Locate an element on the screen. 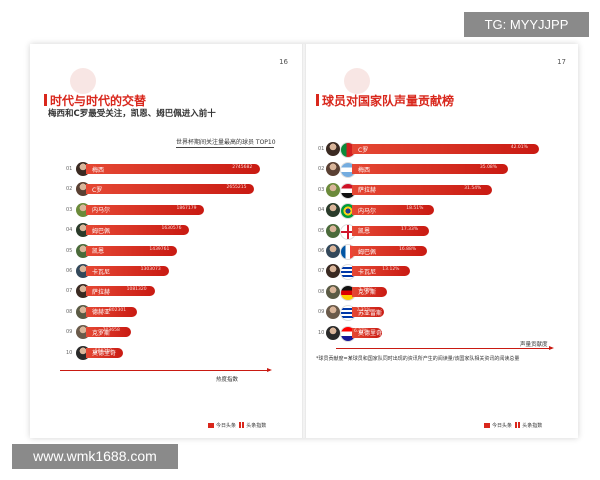 The height and width of the screenshot is (480, 600). player-name-label: 德赫亚 is located at coordinates (101, 313).